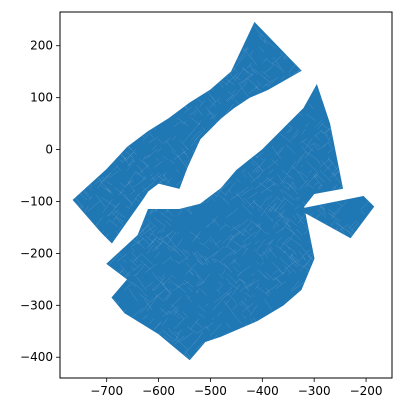 The height and width of the screenshot is (413, 400). I want to click on y-tick-label: −400, so click(36, 357).